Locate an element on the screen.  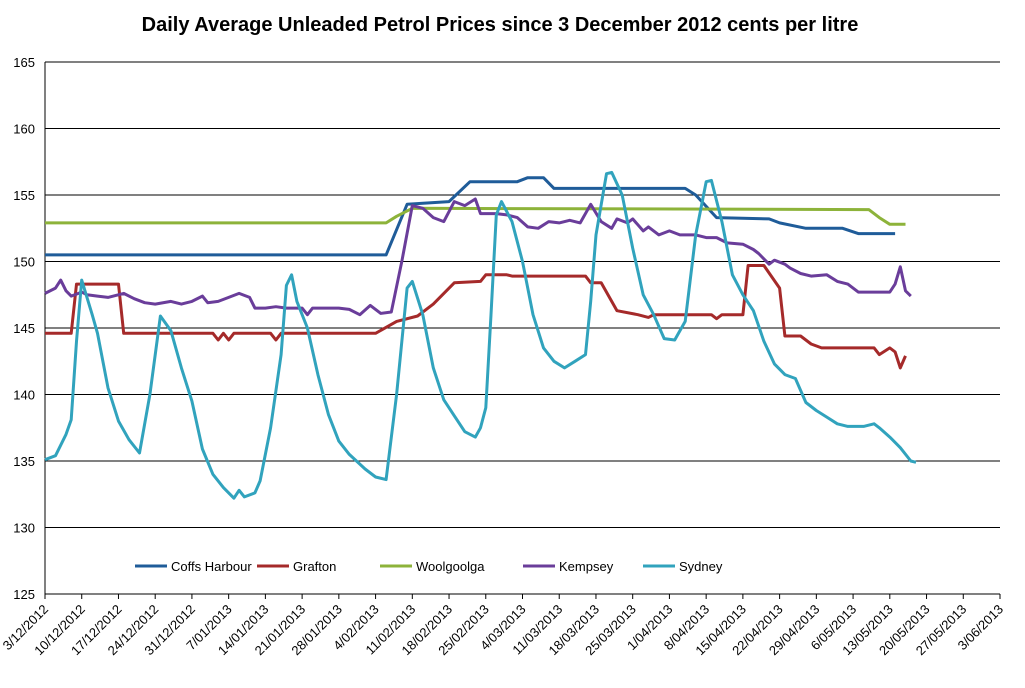
y-tick-labels: 125 130 135 140 145 150 155 160 165 is located at coordinates (24, 328).